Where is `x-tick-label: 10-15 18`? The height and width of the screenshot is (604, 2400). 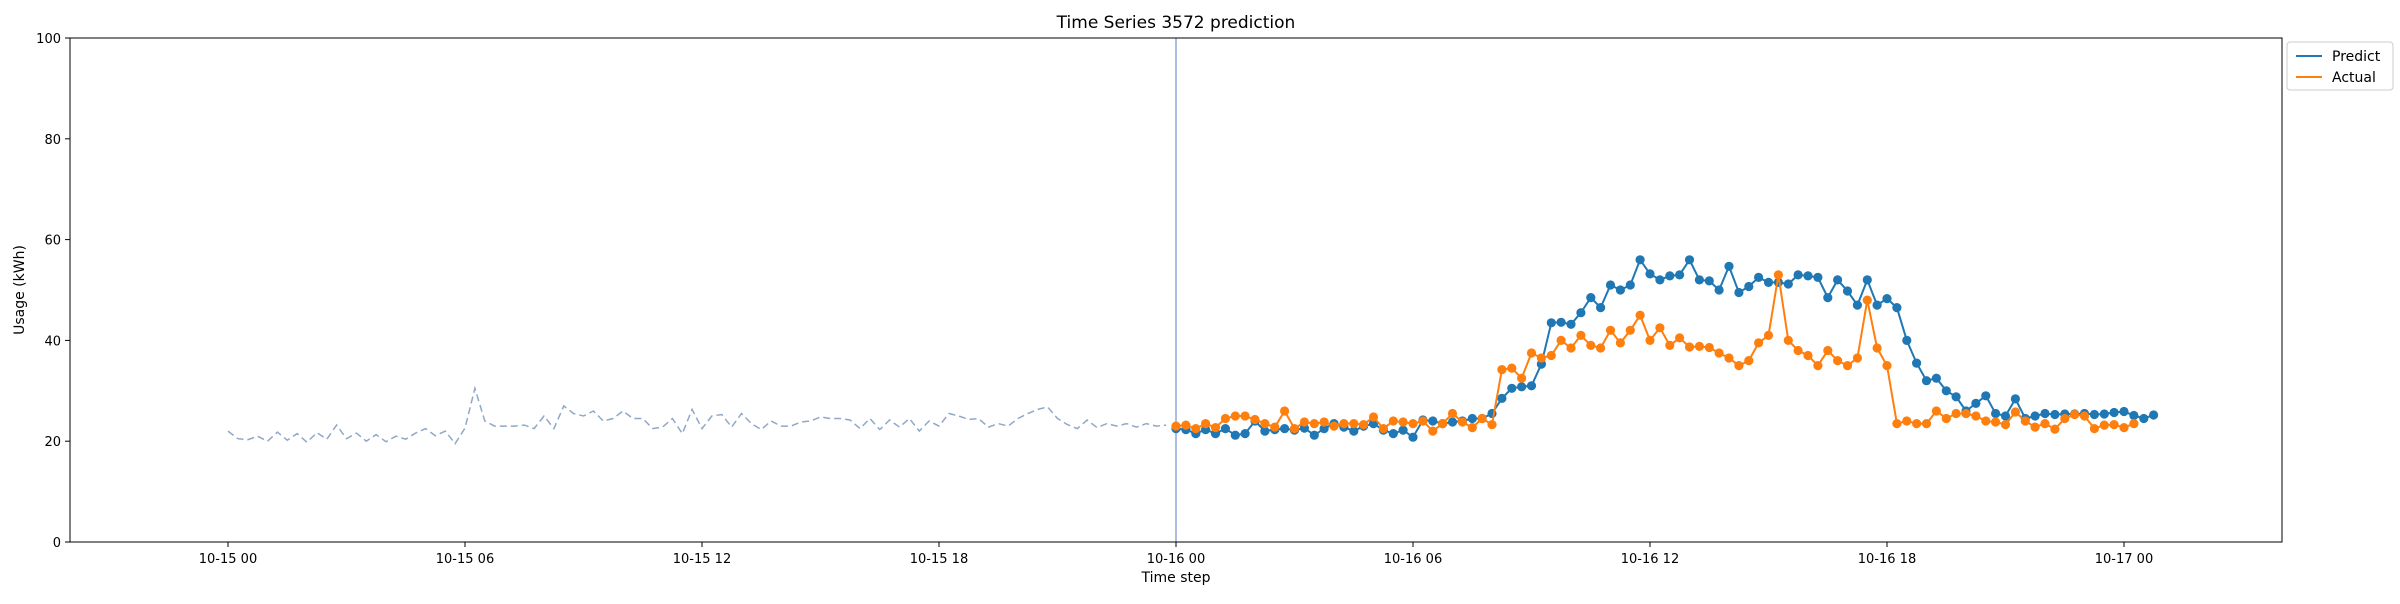 x-tick-label: 10-15 18 is located at coordinates (939, 559).